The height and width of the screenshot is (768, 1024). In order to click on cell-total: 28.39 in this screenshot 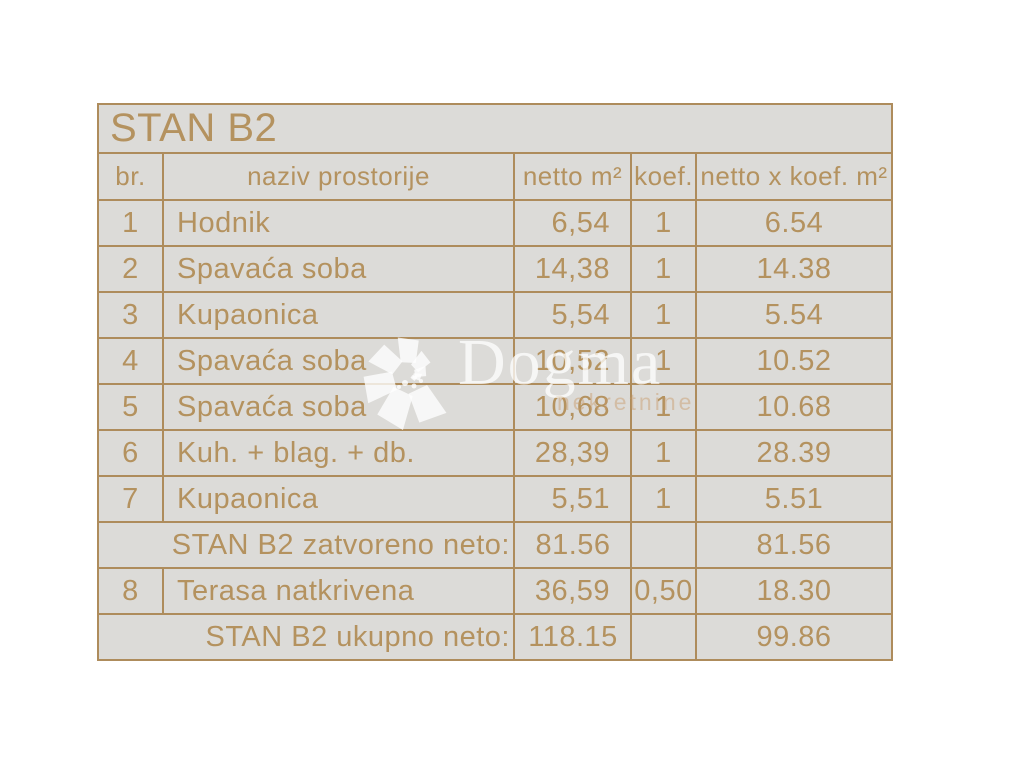, I will do `click(794, 453)`.